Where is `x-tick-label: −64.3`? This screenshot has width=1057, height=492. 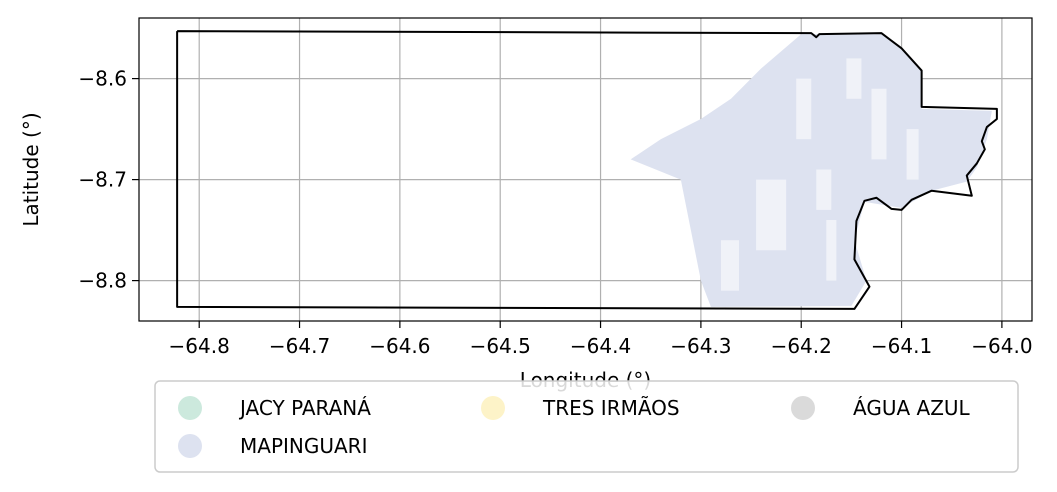
x-tick-label: −64.3 is located at coordinates (700, 346).